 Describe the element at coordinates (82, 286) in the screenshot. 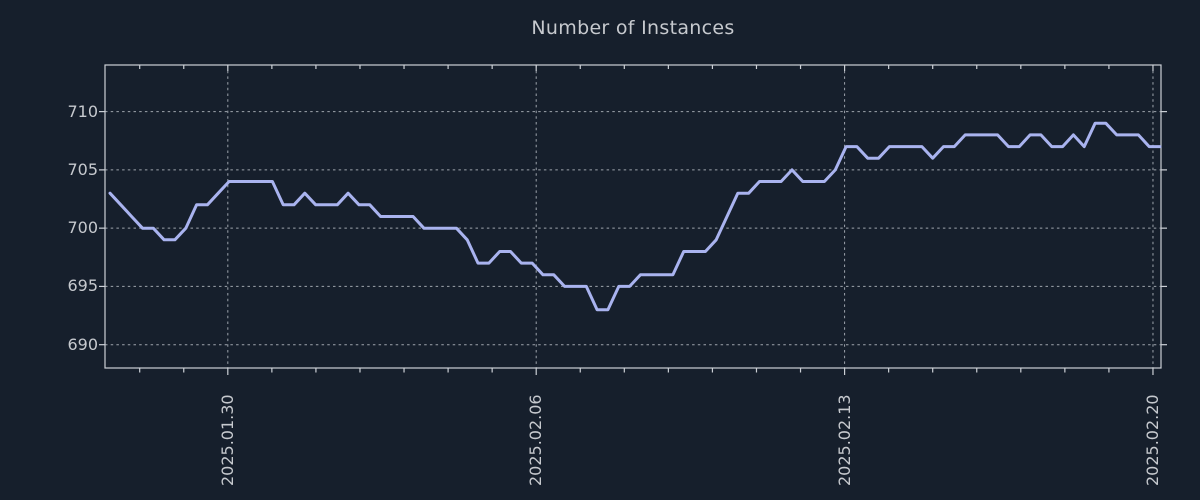

I see `y-tick-label: 695` at that location.